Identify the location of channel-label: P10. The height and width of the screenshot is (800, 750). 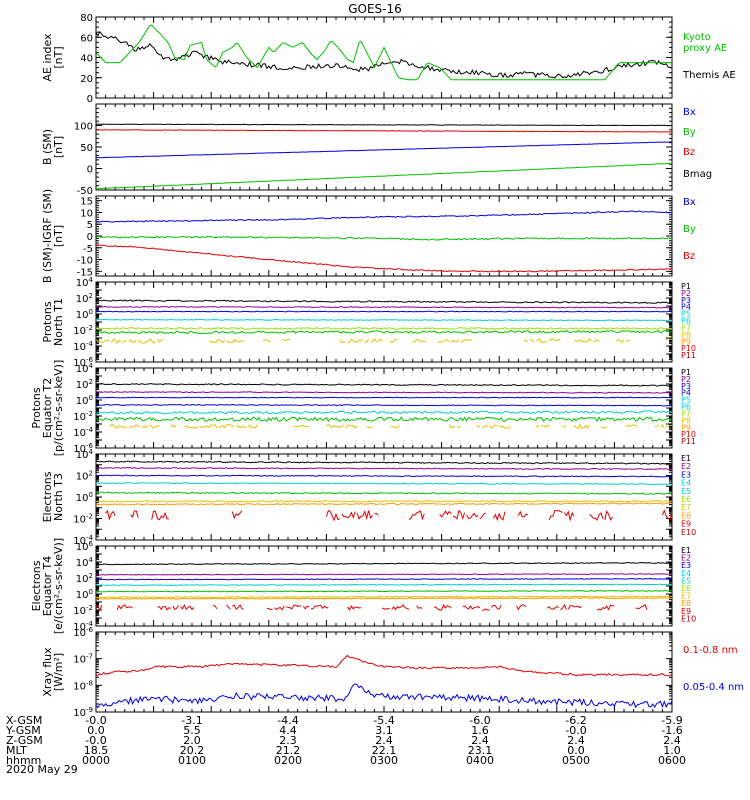
(688, 434).